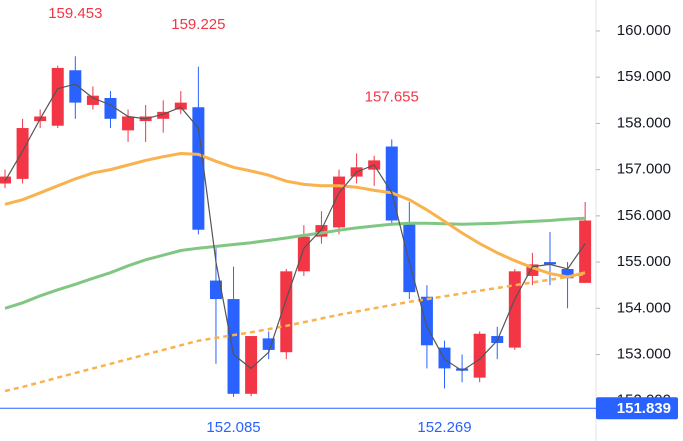  Describe the element at coordinates (644, 307) in the screenshot. I see `y-tick-label: 154.000` at that location.